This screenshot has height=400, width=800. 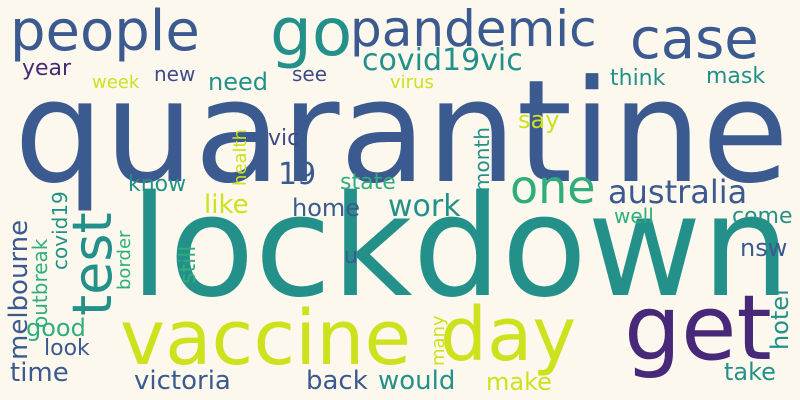 What do you see at coordinates (473, 29) in the screenshot?
I see `word-pandemic: pandemic` at bounding box center [473, 29].